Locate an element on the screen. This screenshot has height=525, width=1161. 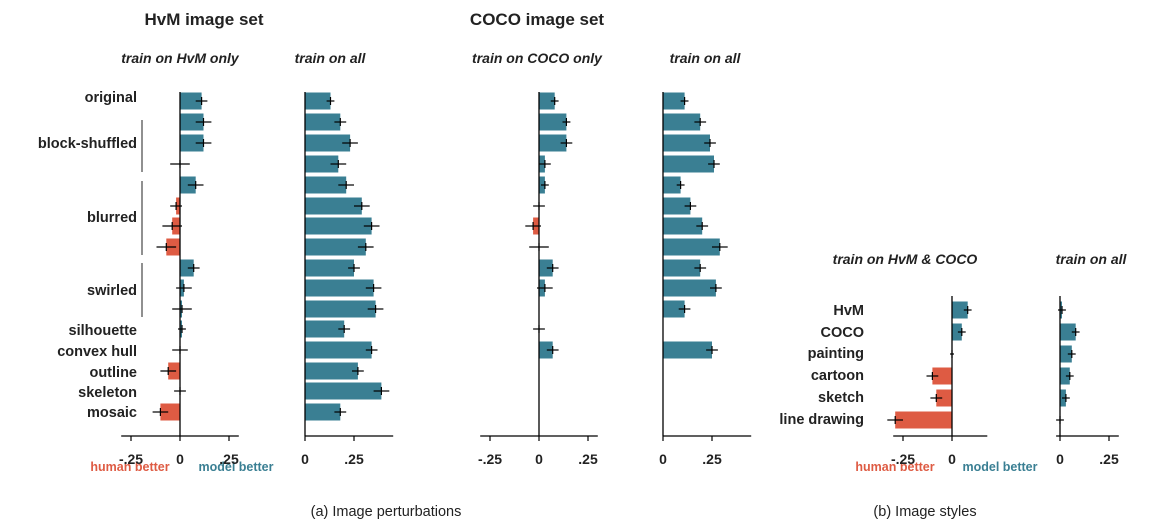
x-tick-label-p3-2: .25 is located at coordinates (588, 459).